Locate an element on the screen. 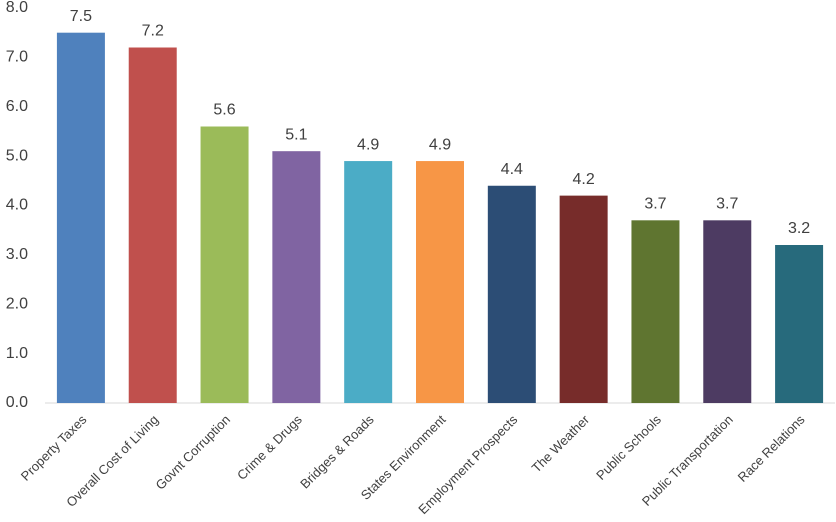 The image size is (836, 522). y-tick-label: 8.0 is located at coordinates (17, 8).